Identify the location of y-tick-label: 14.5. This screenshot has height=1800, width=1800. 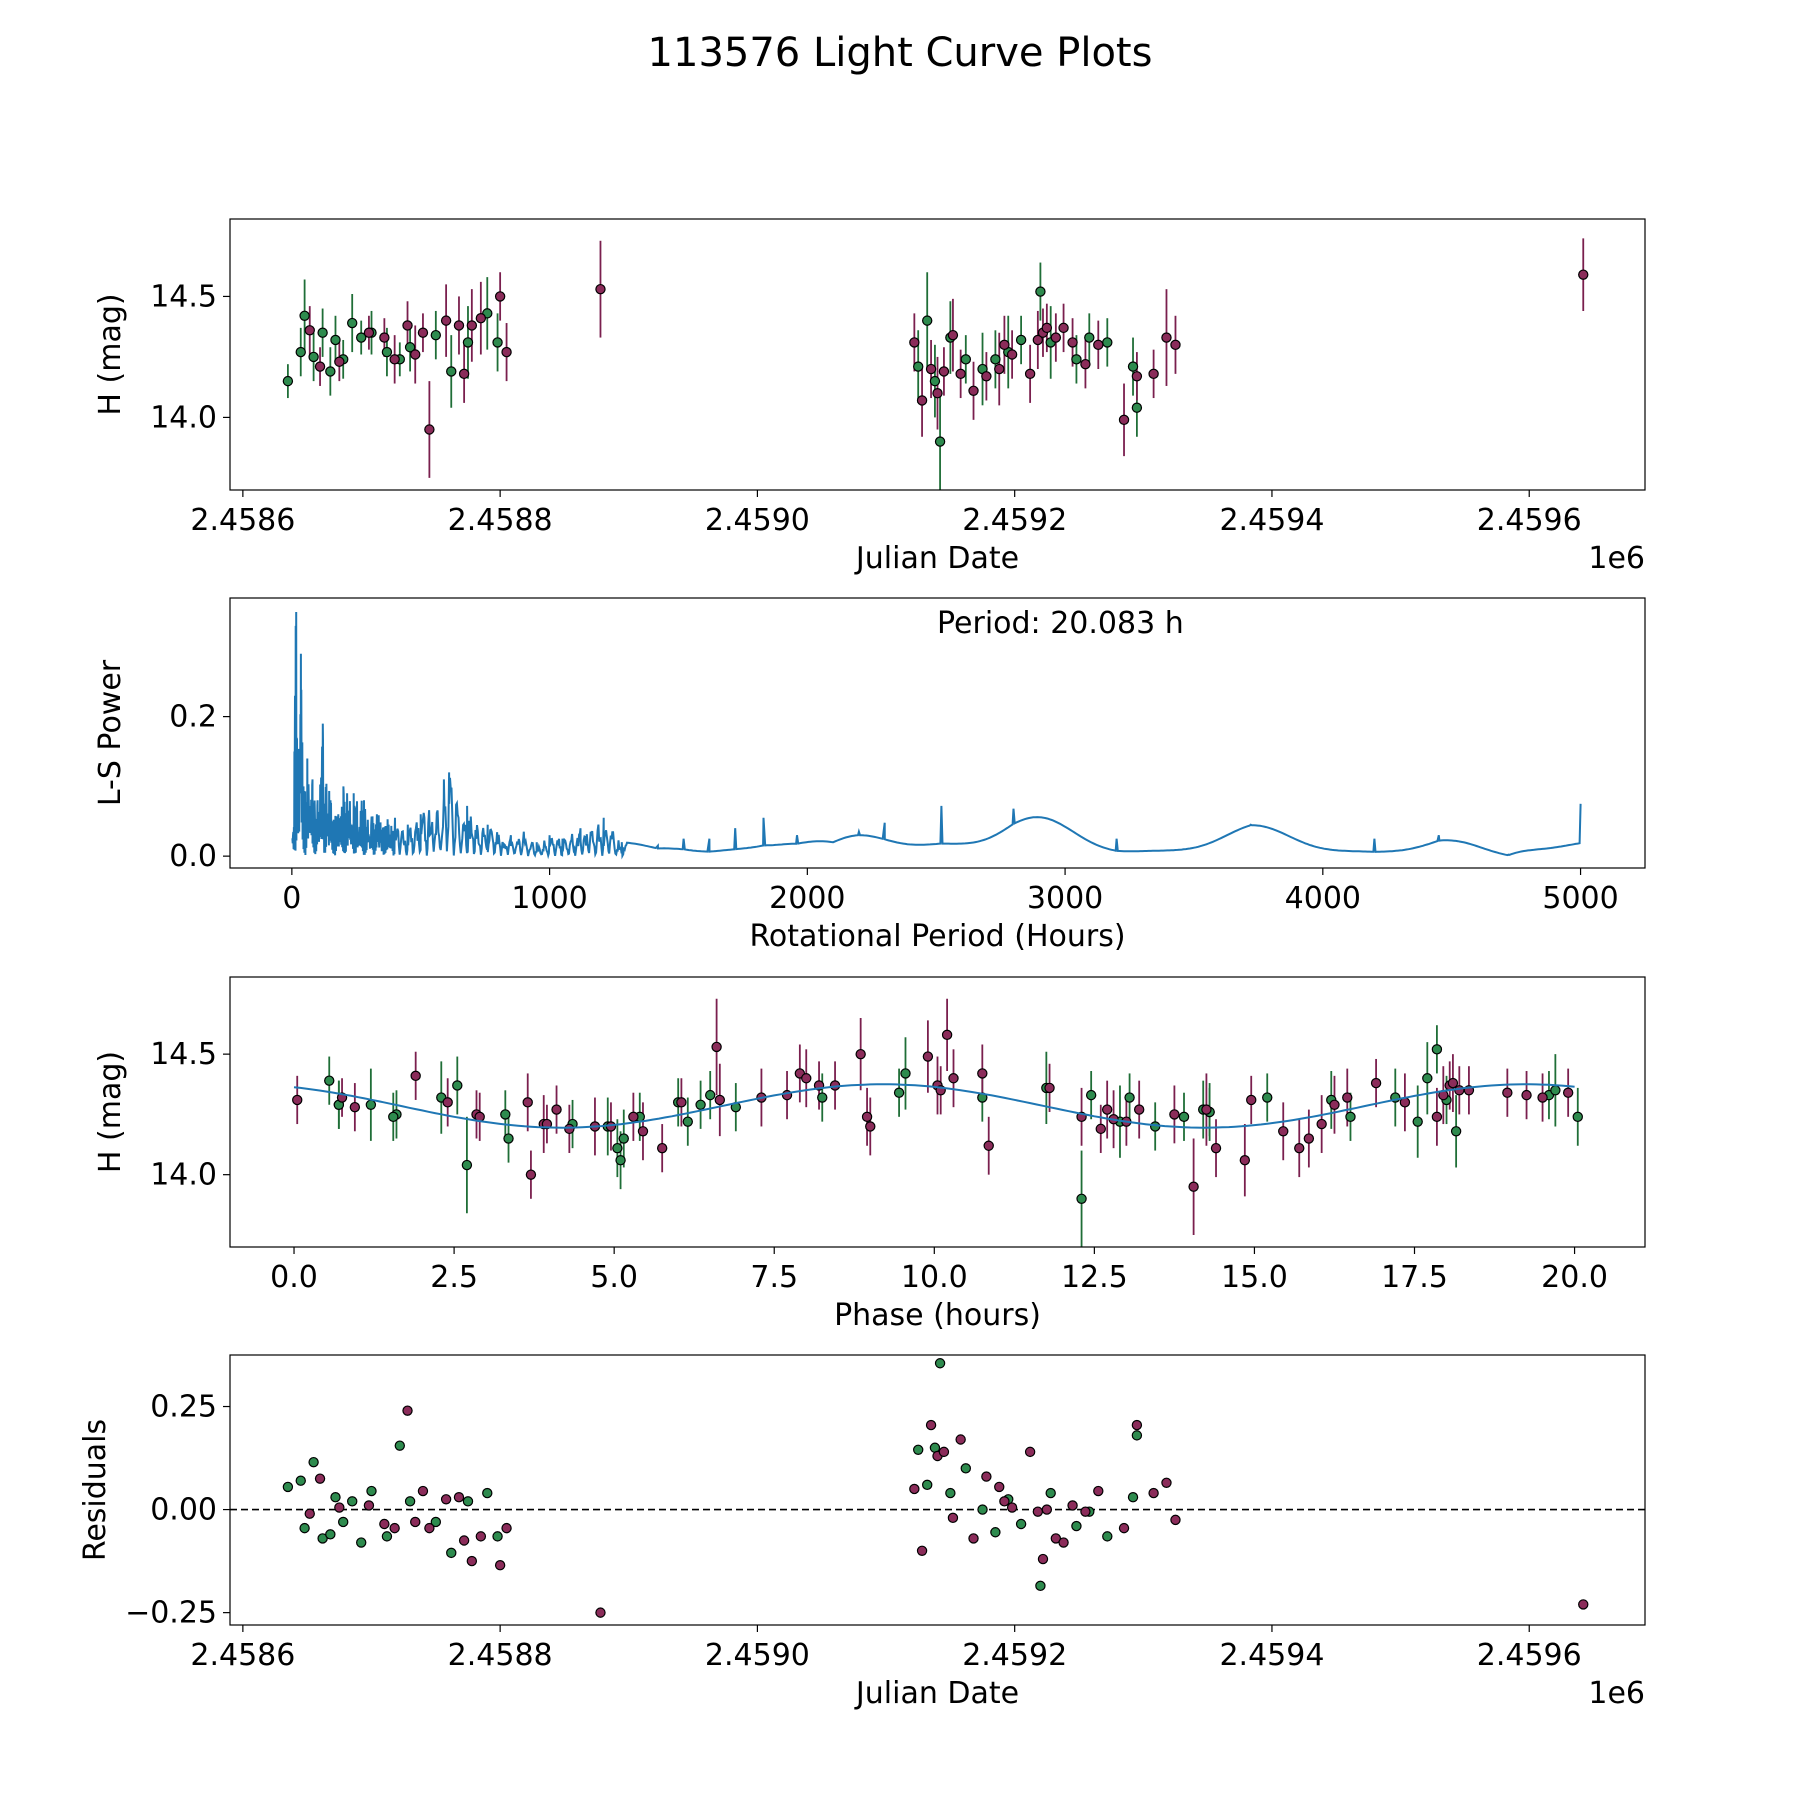
(183, 1054).